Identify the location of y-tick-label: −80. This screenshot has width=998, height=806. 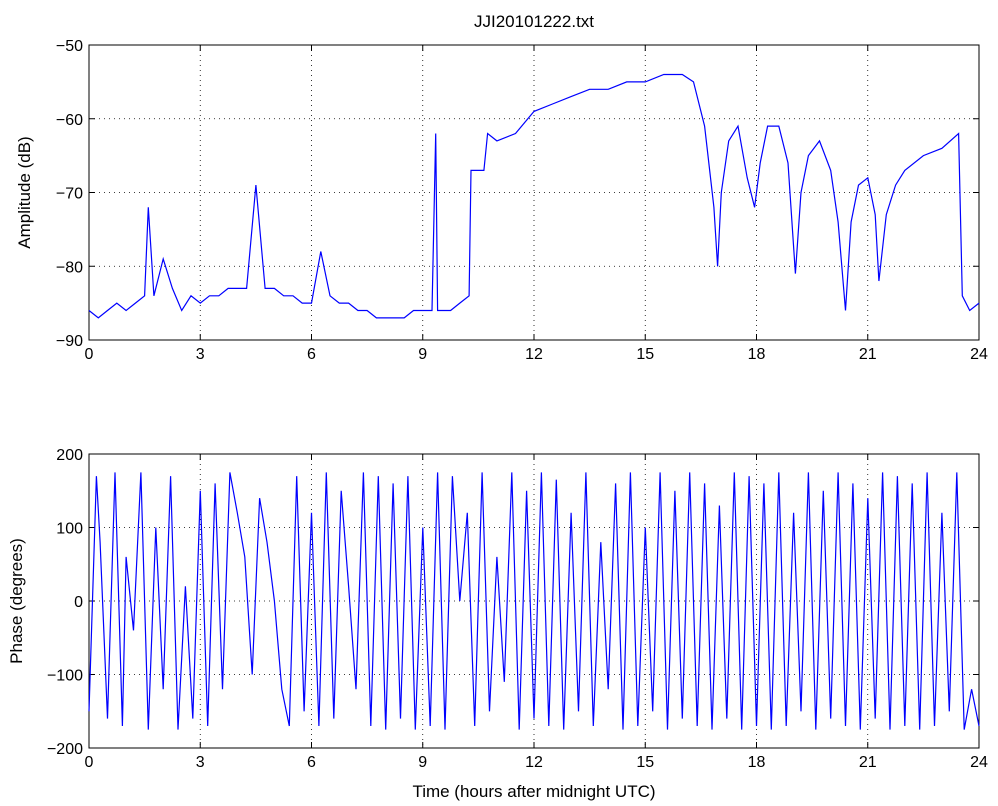
(69, 267).